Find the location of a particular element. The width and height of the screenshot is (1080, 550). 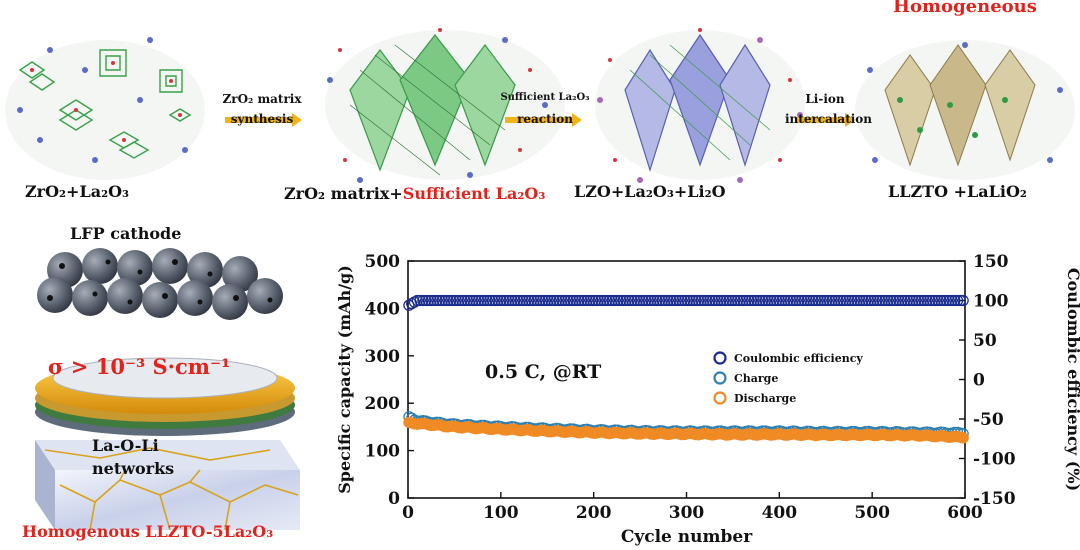

la-o-li-network-block is located at coordinates (167, 485).